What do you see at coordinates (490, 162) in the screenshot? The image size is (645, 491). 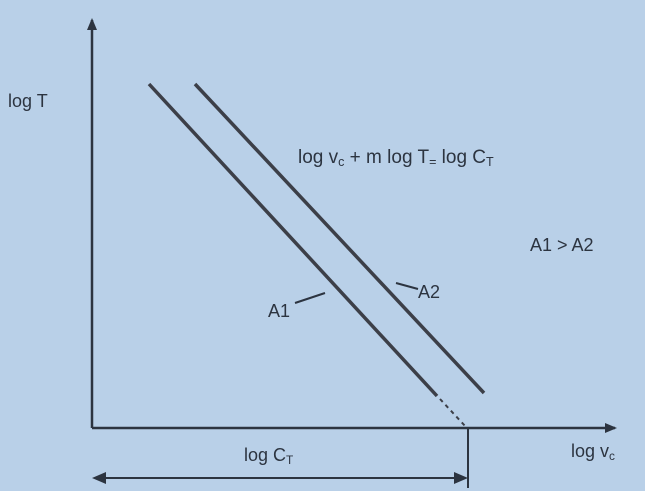 I see `equation-sub3: T` at bounding box center [490, 162].